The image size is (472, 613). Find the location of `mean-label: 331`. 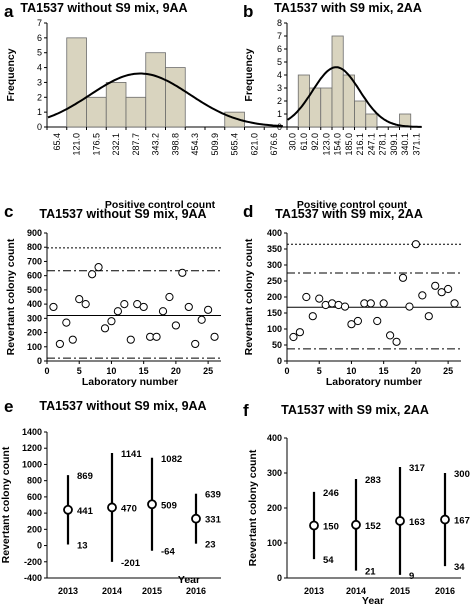

mean-label: 331 is located at coordinates (213, 520).